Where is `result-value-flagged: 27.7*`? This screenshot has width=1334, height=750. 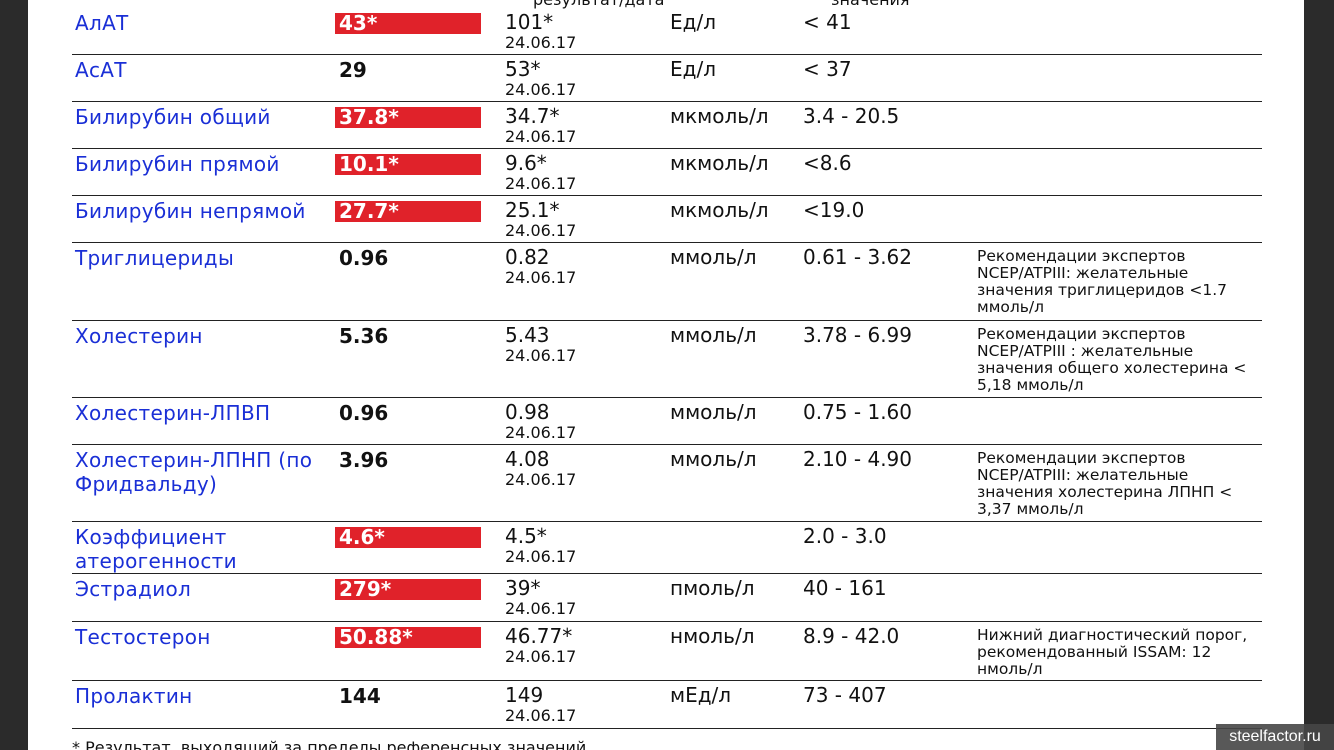
result-value-flagged: 27.7* is located at coordinates (408, 211).